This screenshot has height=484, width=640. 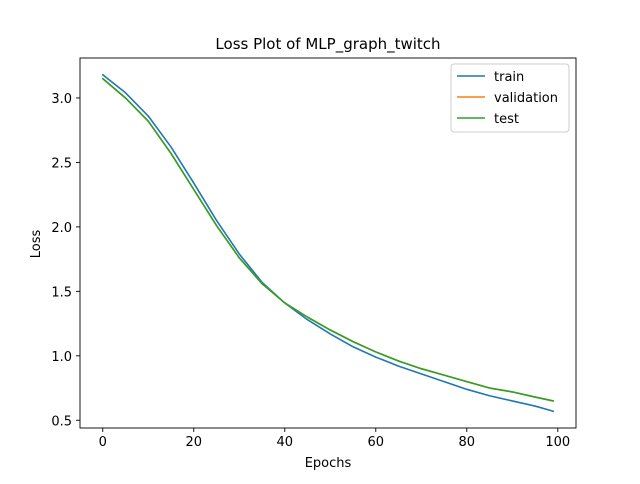 I want to click on y-tick-label: 2.0, so click(x=61, y=228).